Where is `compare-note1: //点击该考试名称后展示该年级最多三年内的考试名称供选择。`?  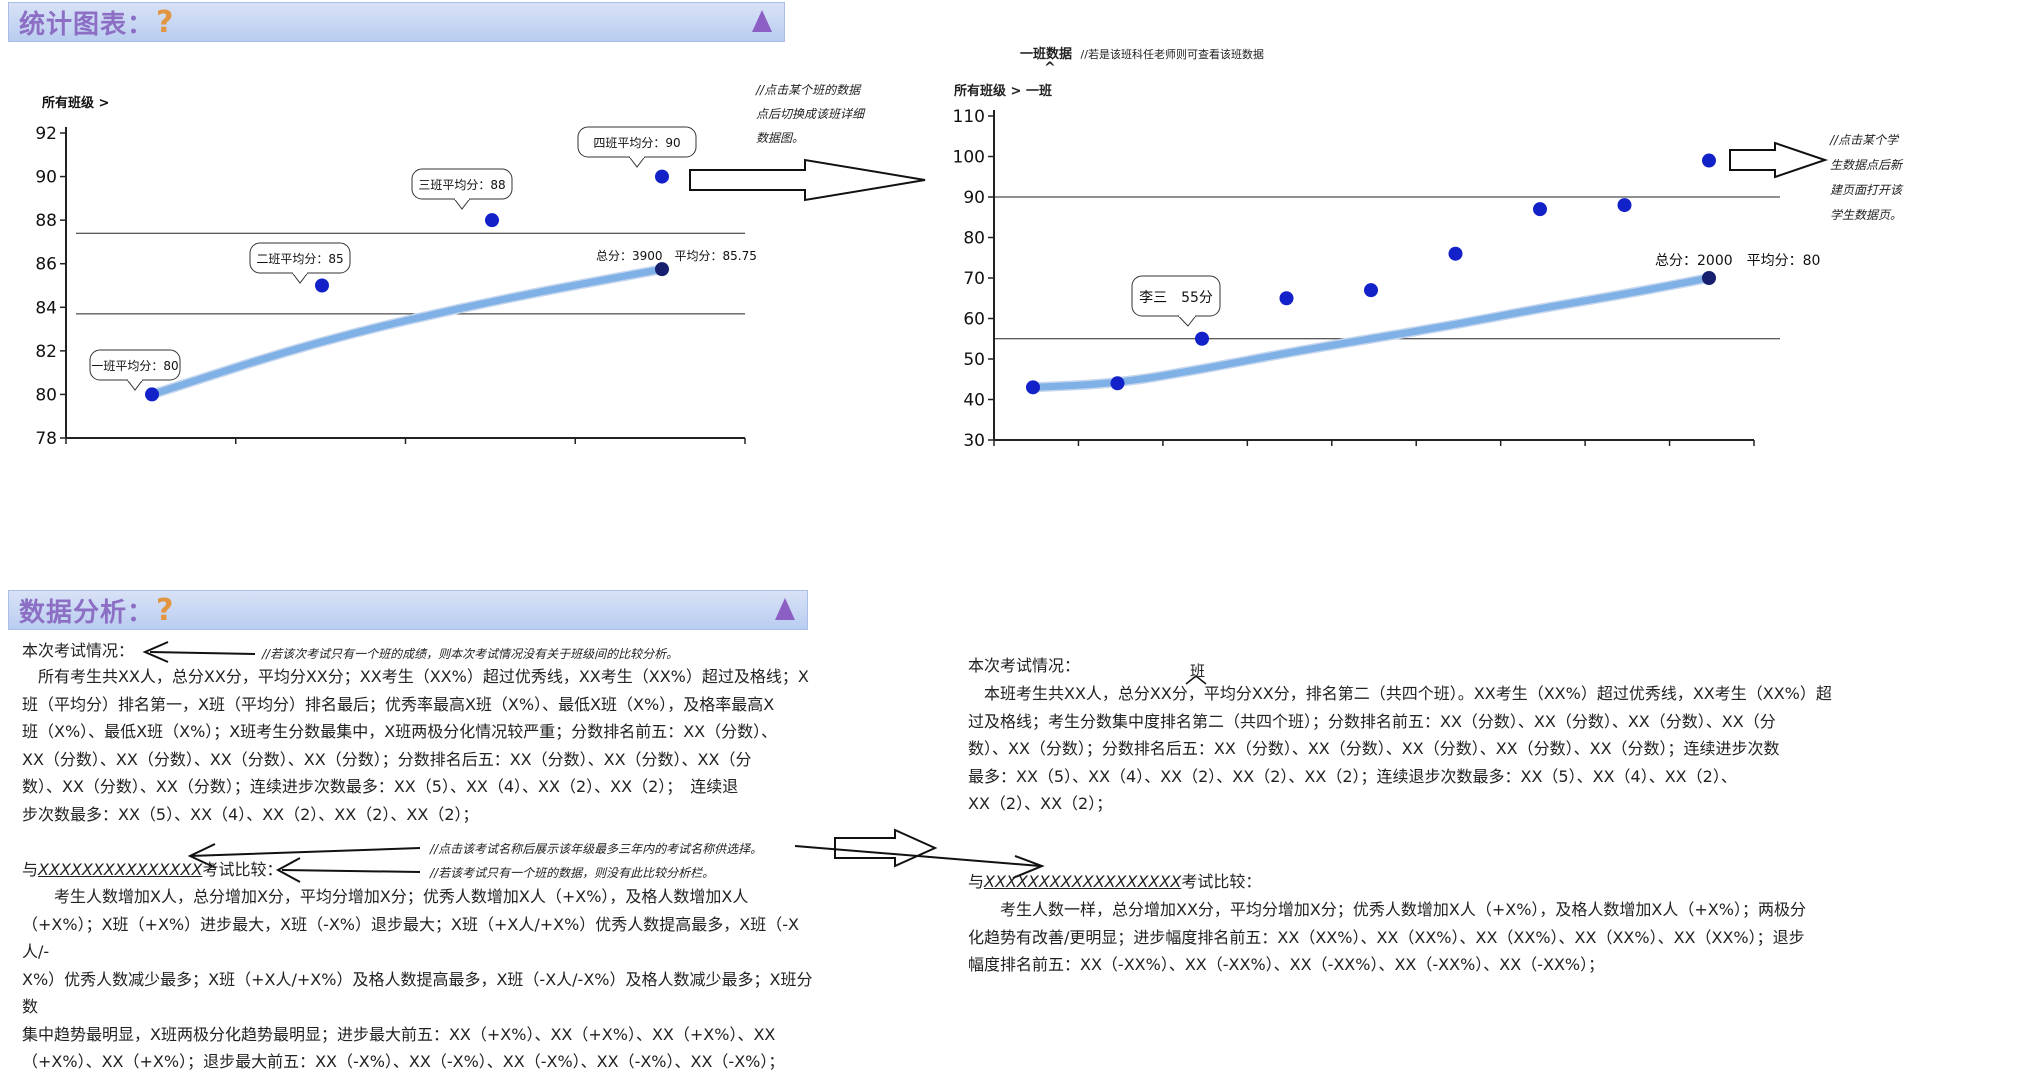
compare-note1: //点击该考试名称后展示该年级最多三年内的考试名称供选择。 is located at coordinates (596, 849).